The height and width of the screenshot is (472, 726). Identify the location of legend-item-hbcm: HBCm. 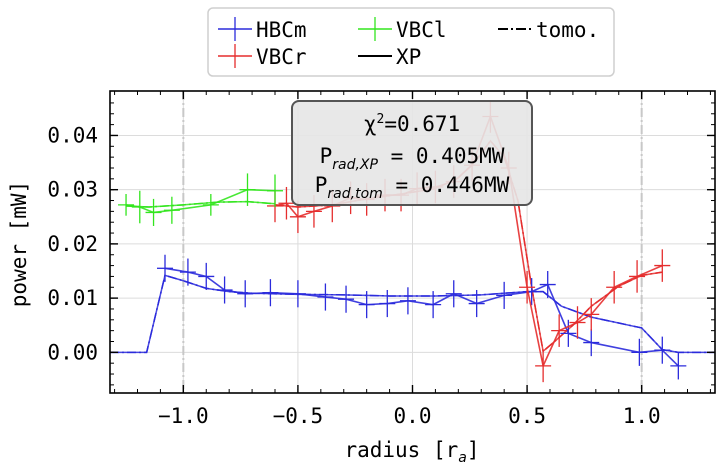
(262, 29).